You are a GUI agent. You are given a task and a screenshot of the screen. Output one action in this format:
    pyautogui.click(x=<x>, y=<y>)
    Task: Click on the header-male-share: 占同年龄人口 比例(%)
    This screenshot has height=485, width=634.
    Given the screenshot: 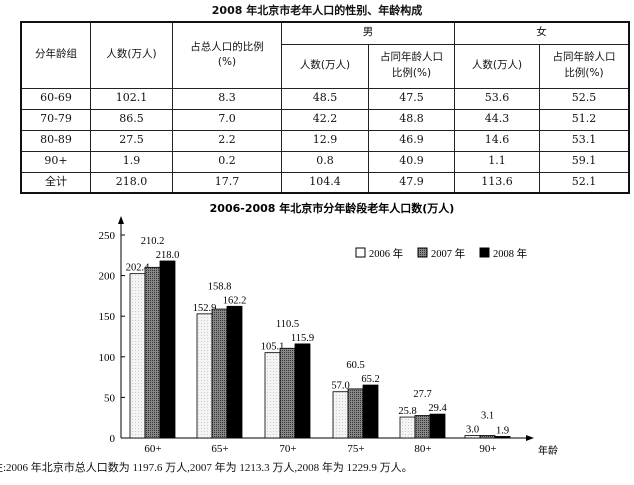 What is the action you would take?
    pyautogui.click(x=411, y=66)
    